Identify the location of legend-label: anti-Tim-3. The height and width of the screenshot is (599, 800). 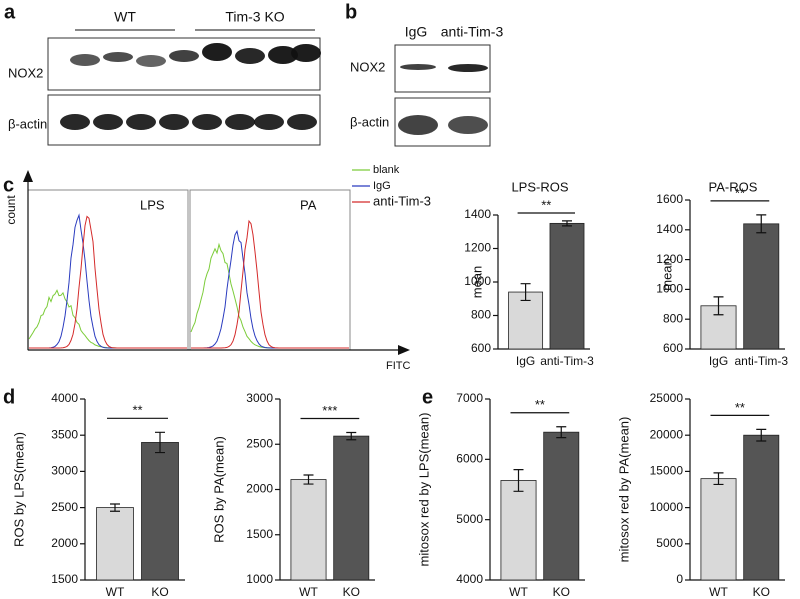
(402, 200).